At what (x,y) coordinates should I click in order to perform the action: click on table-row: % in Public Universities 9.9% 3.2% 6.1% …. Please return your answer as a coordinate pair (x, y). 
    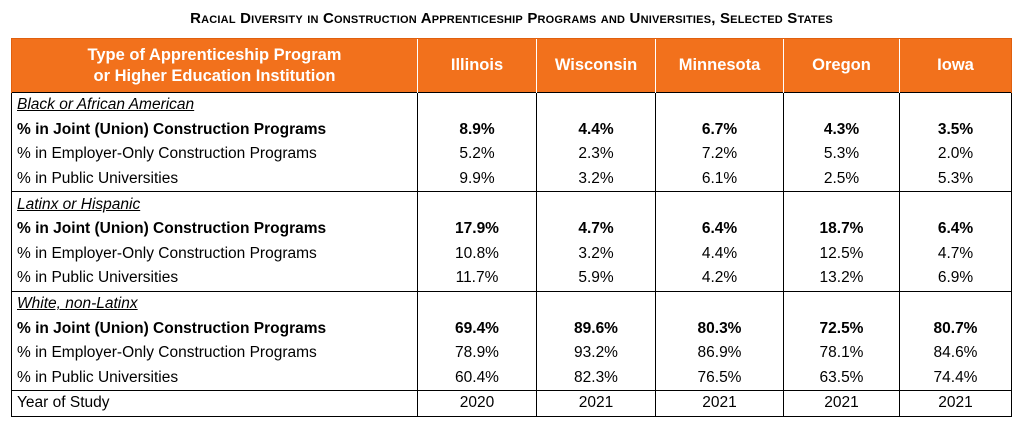
    Looking at the image, I should click on (511, 179).